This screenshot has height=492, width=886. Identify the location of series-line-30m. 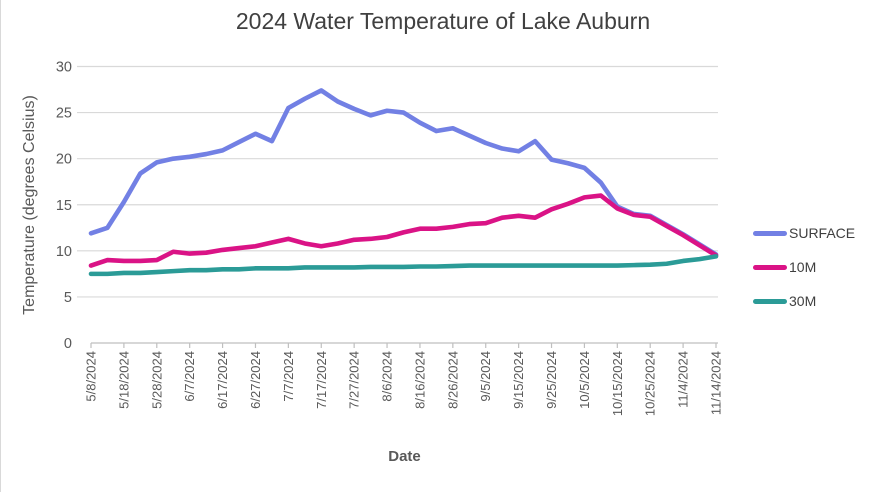
(403, 265).